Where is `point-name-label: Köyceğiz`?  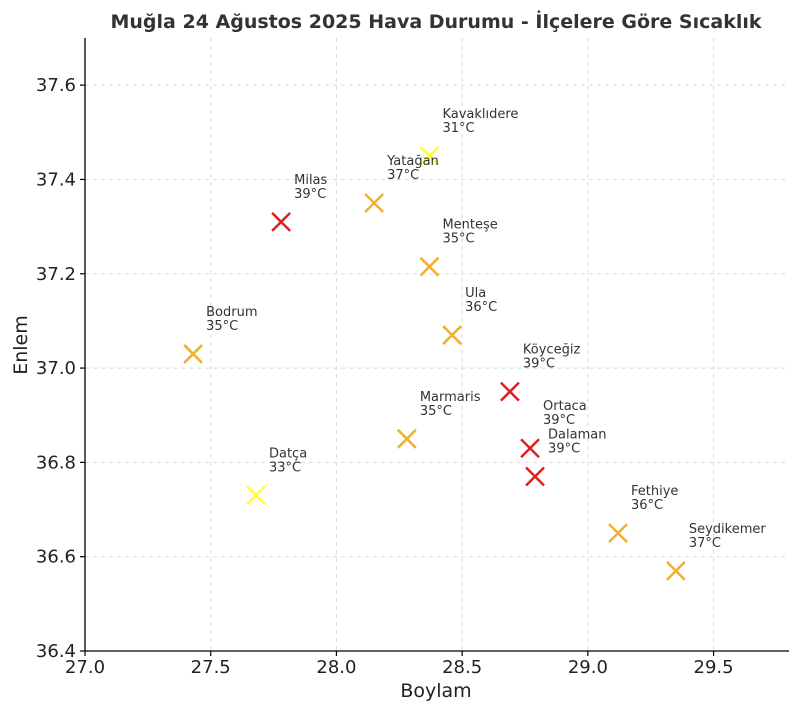
point-name-label: Köyceğiz is located at coordinates (552, 350).